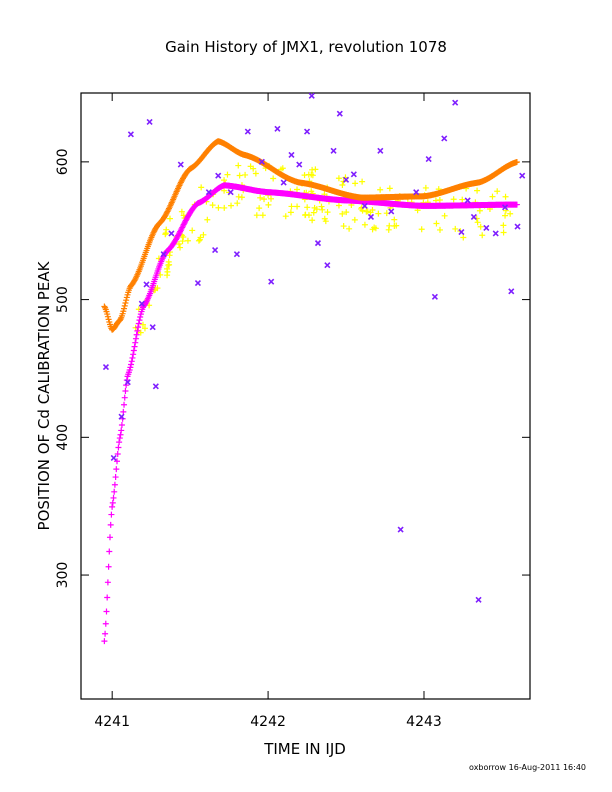  I want to click on x-tick-label: 4242, so click(268, 722).